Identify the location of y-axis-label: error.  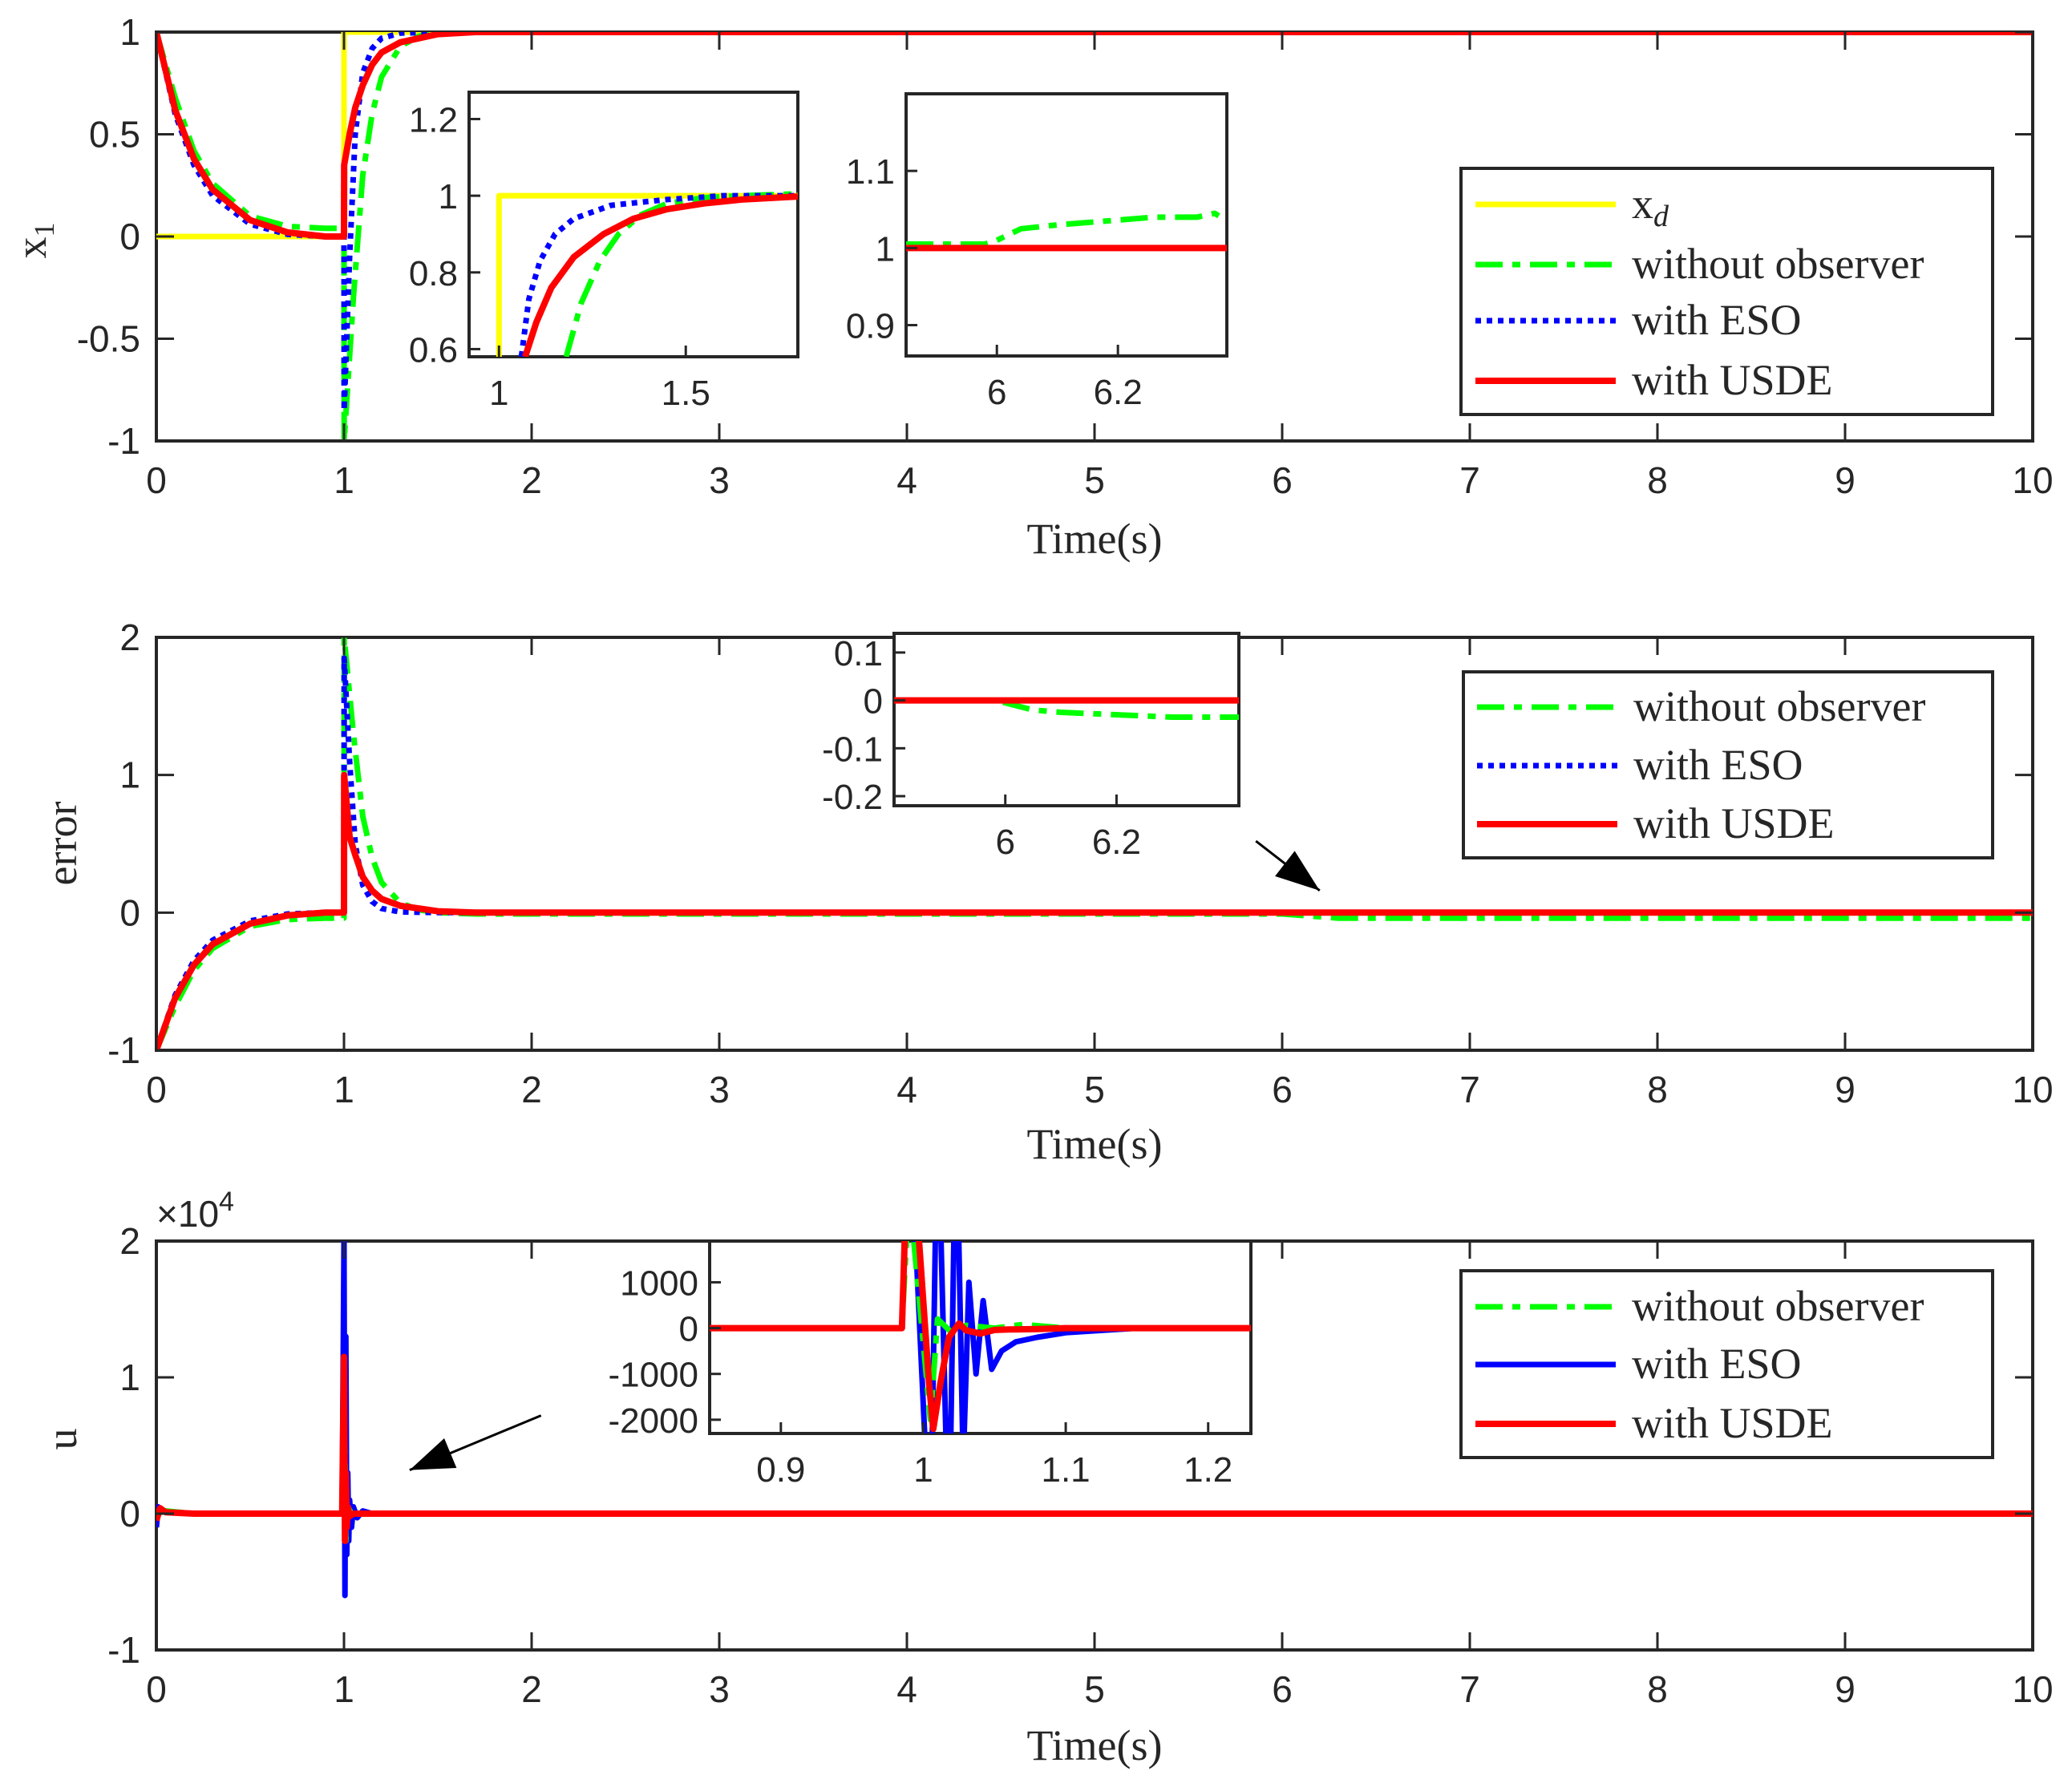
(62, 844).